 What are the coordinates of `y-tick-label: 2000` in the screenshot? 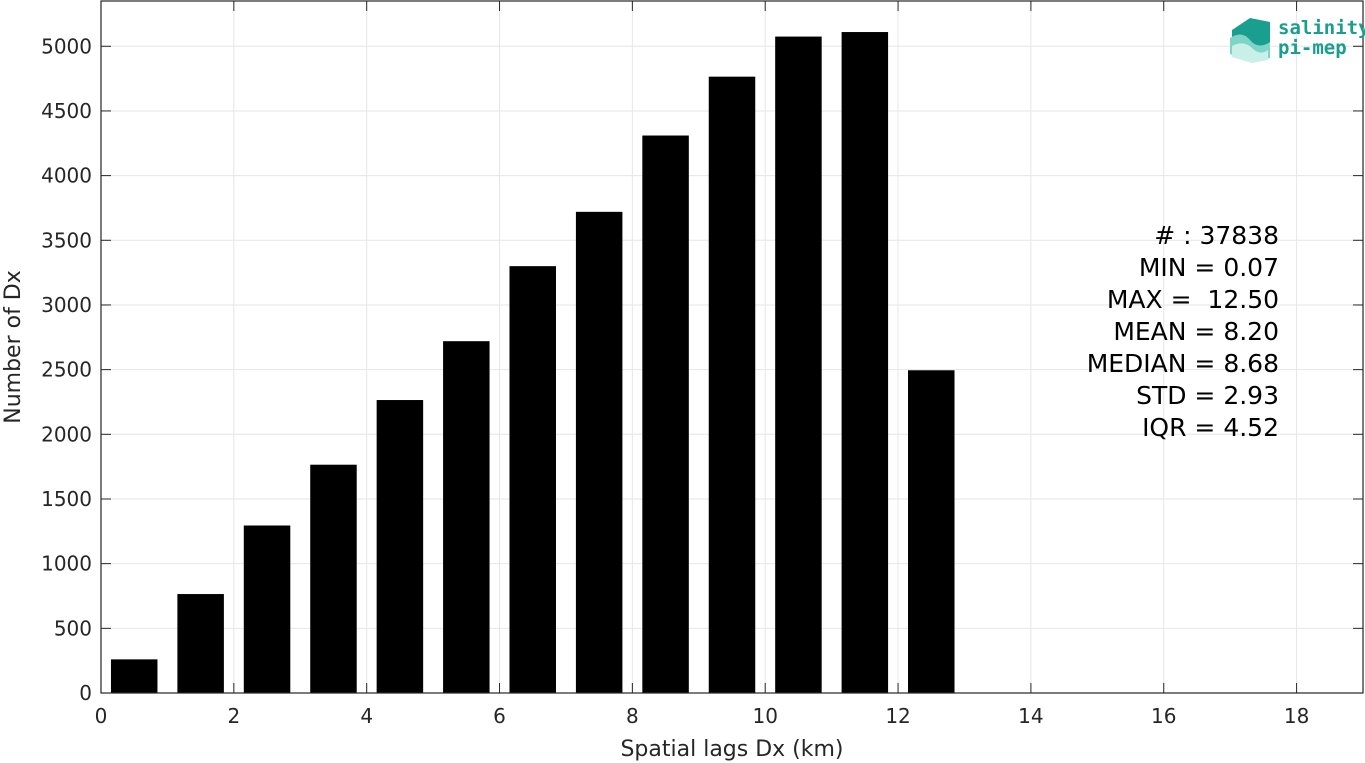 It's located at (66, 434).